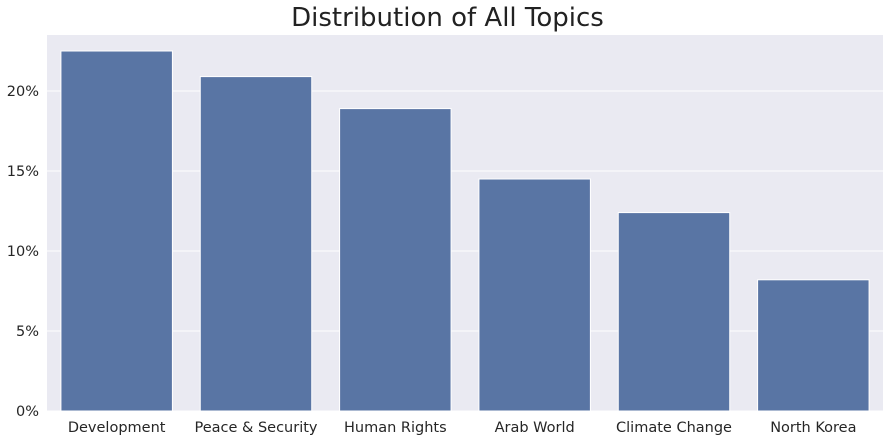 Image resolution: width=895 pixels, height=442 pixels. What do you see at coordinates (535, 428) in the screenshot?
I see `x-tick-label: Arab World` at bounding box center [535, 428].